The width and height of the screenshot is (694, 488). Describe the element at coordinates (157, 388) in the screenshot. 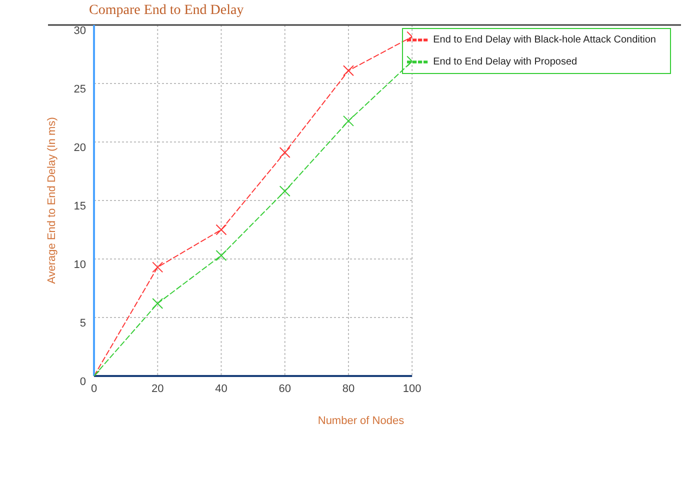

I see `x-tick-label: 20` at that location.